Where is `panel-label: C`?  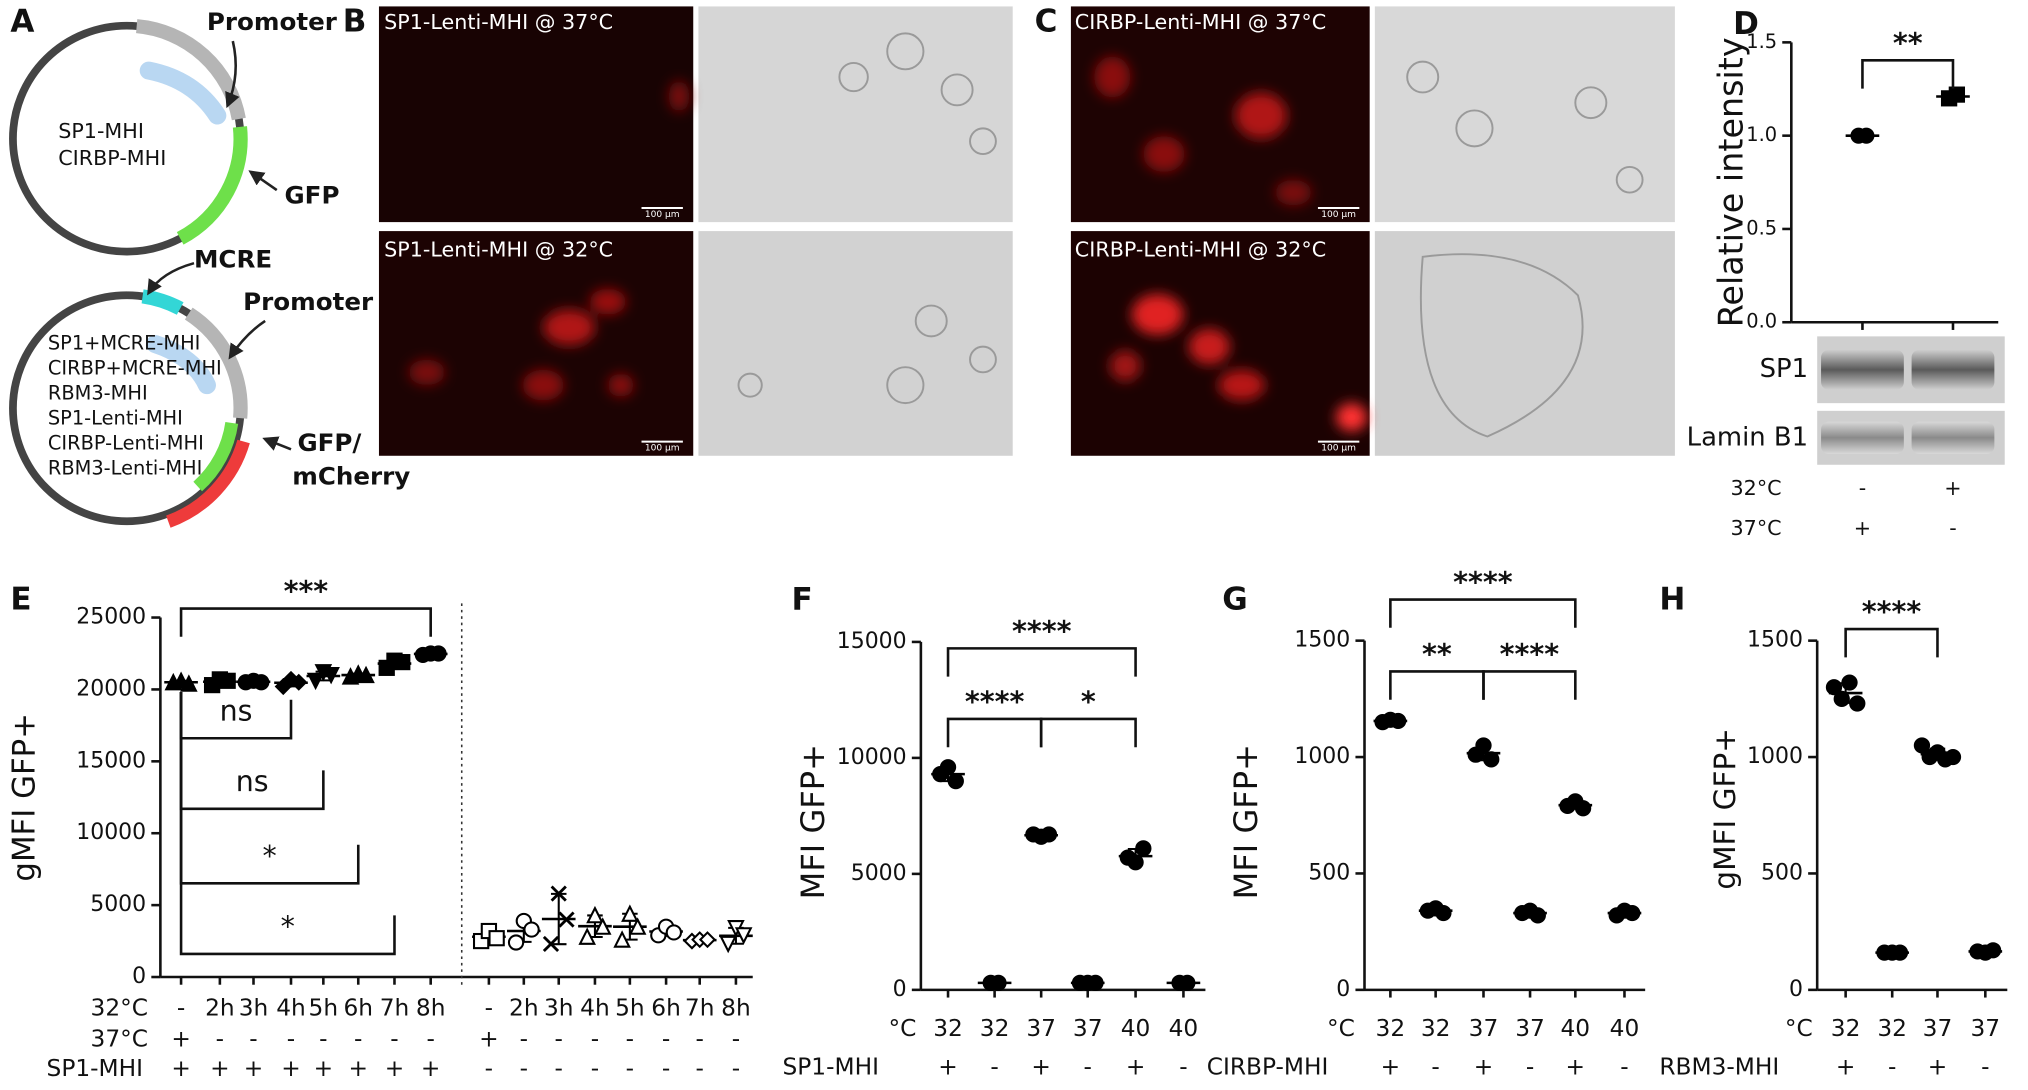
panel-label: C is located at coordinates (1046, 22).